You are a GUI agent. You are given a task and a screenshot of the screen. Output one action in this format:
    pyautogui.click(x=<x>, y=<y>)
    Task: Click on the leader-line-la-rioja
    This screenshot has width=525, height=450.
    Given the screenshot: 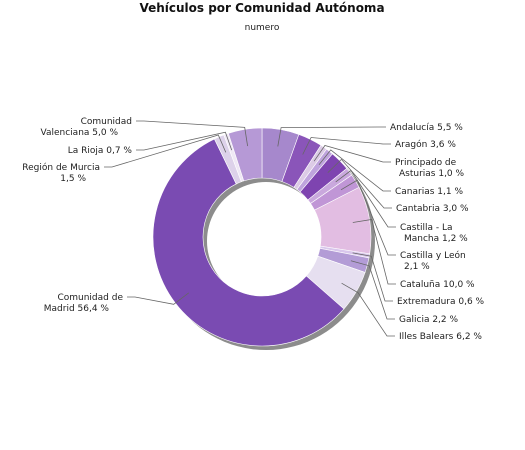 What is the action you would take?
    pyautogui.click(x=184, y=141)
    